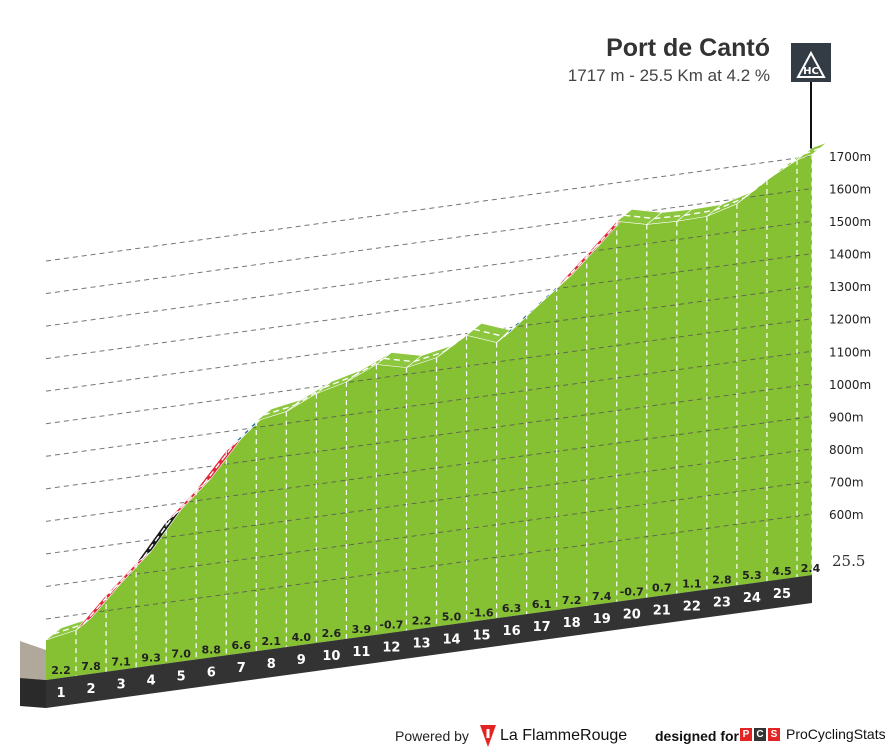 The height and width of the screenshot is (753, 885). I want to click on procyclingstats-text: ProCyclingStats, so click(835, 734).